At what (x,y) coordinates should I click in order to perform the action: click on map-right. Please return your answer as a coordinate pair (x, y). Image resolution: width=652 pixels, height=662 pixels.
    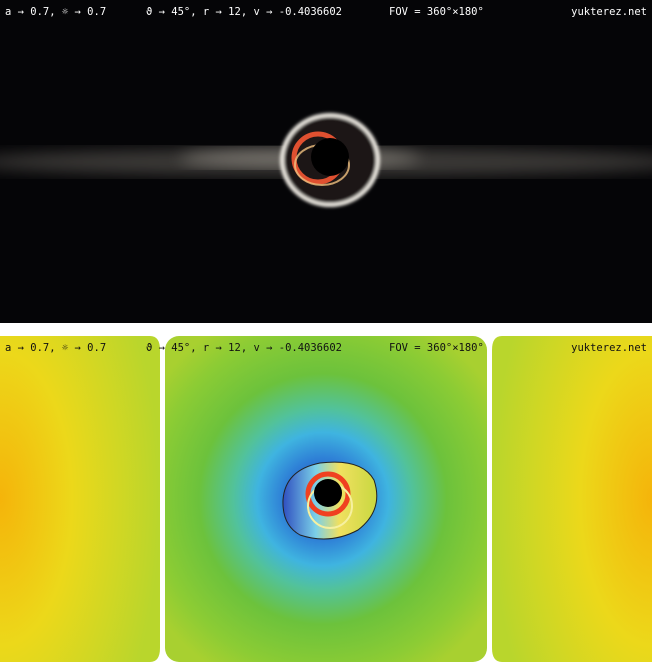
    Looking at the image, I should click on (572, 499).